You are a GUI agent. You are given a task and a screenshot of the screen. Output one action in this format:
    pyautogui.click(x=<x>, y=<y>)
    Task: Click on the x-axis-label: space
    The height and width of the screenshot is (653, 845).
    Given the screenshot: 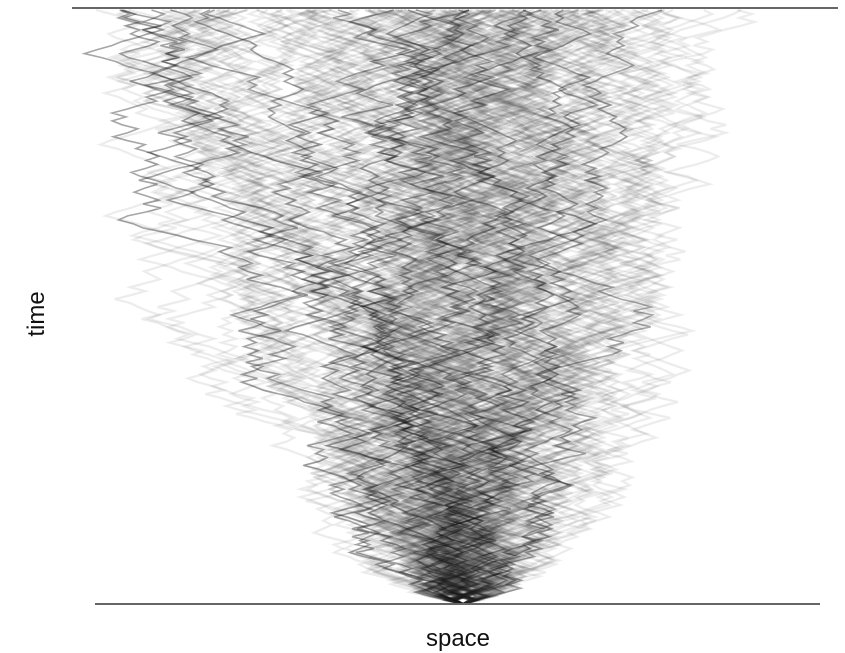 What is the action you would take?
    pyautogui.click(x=458, y=638)
    